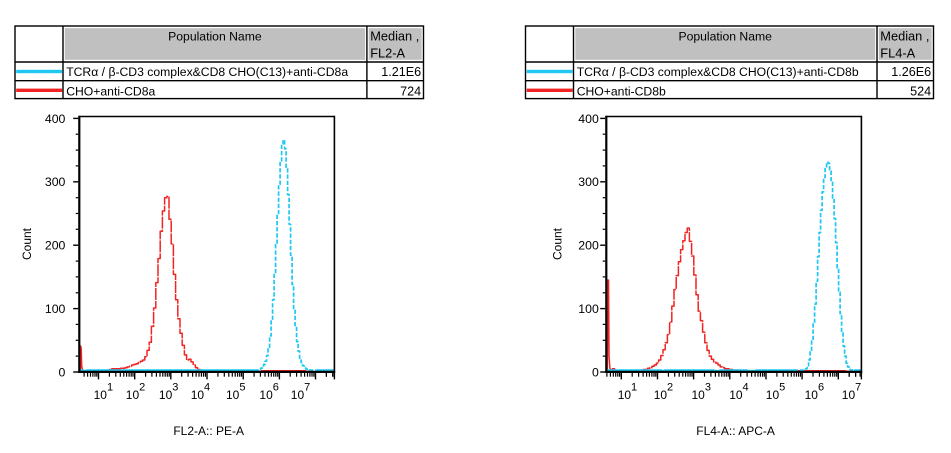 This screenshot has width=951, height=453. I want to click on svg-text: 524, so click(920, 92).